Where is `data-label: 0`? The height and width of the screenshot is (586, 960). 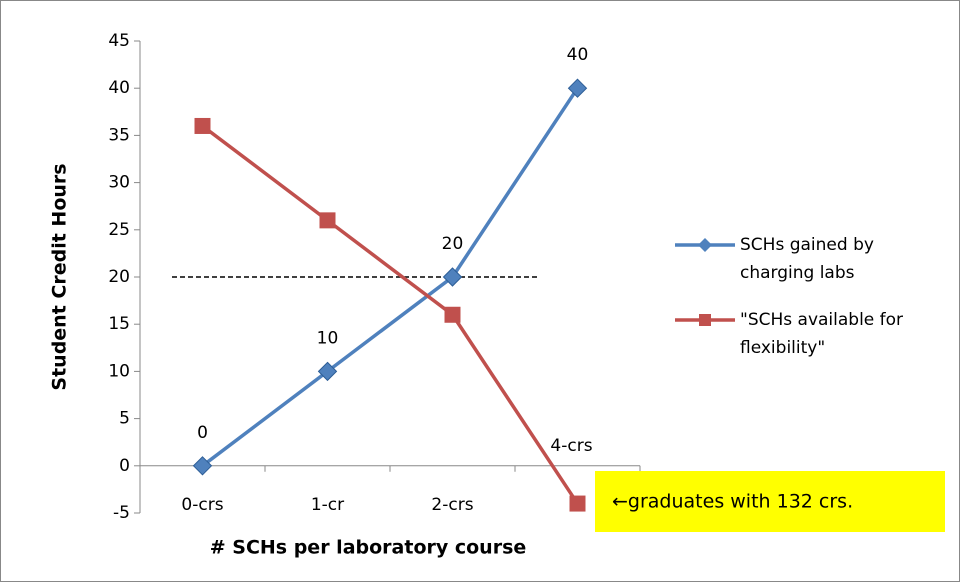
data-label: 0 is located at coordinates (202, 433).